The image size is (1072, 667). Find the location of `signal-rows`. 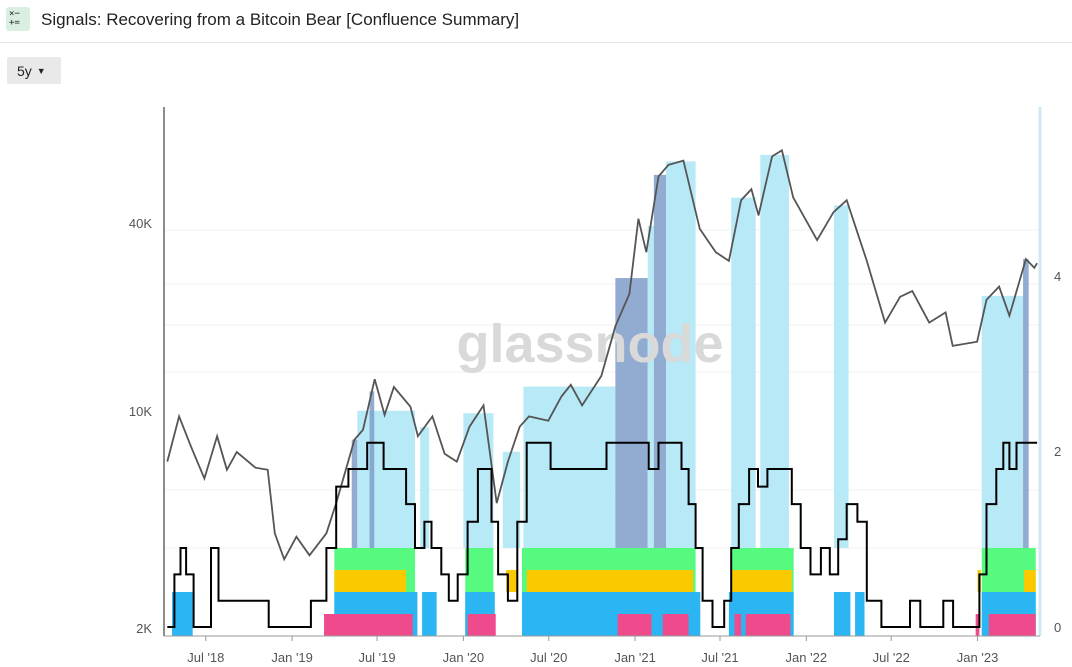

signal-rows is located at coordinates (604, 592).